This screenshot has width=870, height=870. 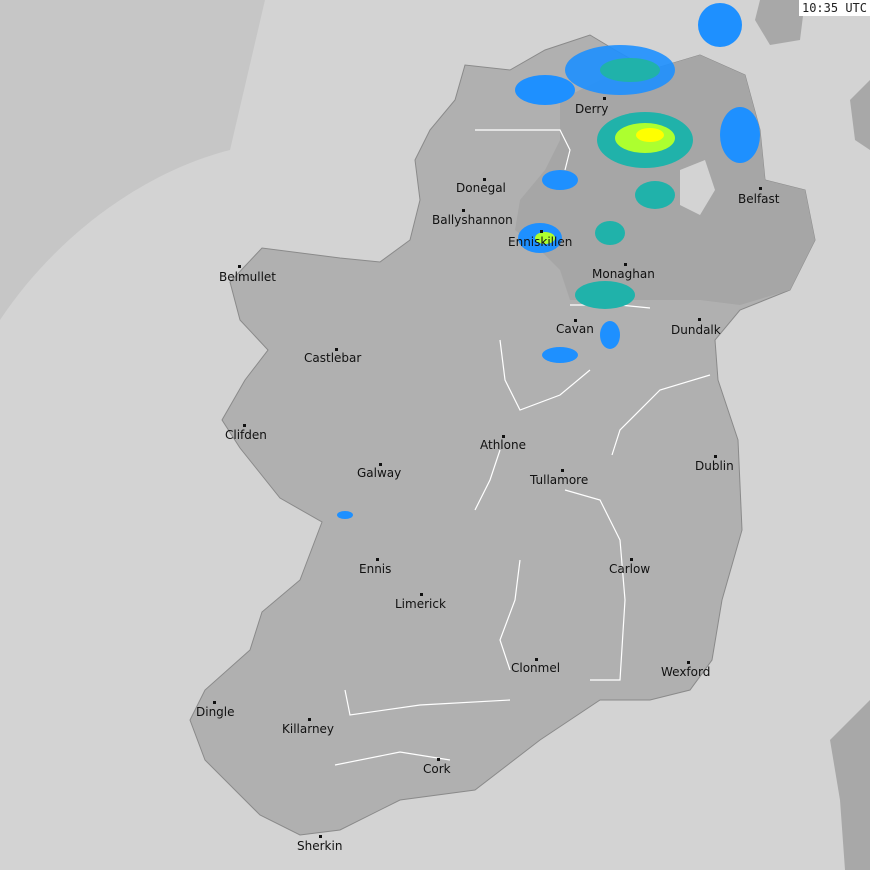 I want to click on timestamp-label: 10:35 UTC, so click(x=834, y=8).